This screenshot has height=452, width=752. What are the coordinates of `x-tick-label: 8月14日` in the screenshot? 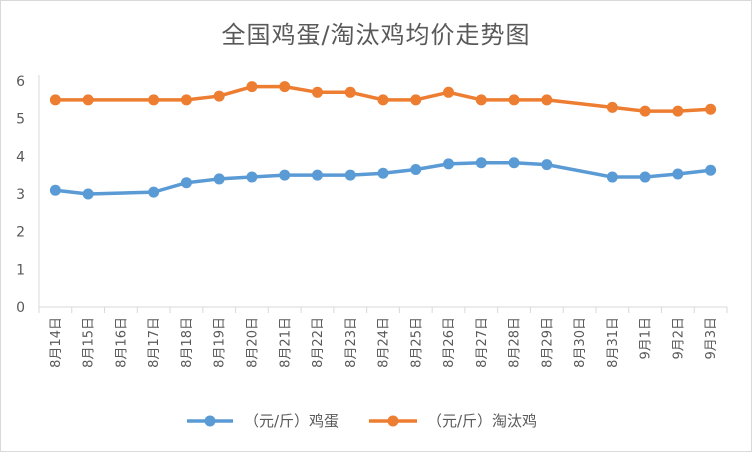 It's located at (56, 342).